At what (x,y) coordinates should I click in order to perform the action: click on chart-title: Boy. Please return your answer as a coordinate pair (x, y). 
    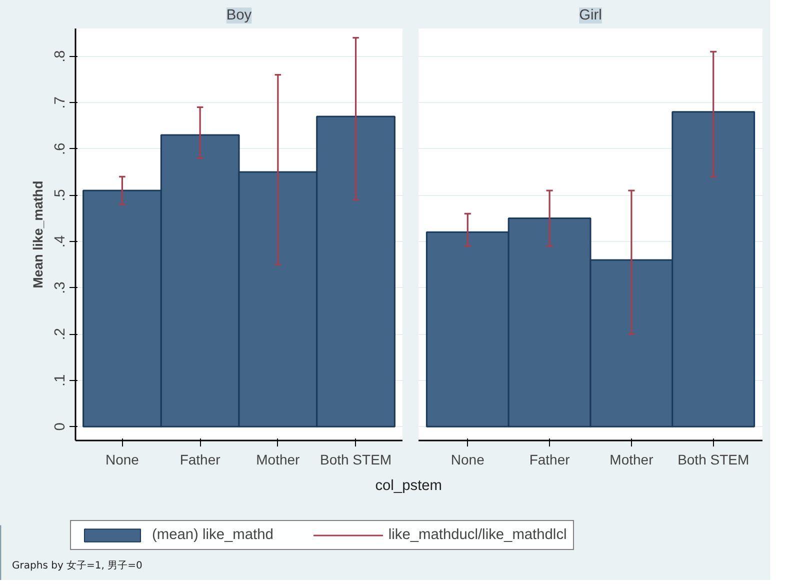
    Looking at the image, I should click on (239, 16).